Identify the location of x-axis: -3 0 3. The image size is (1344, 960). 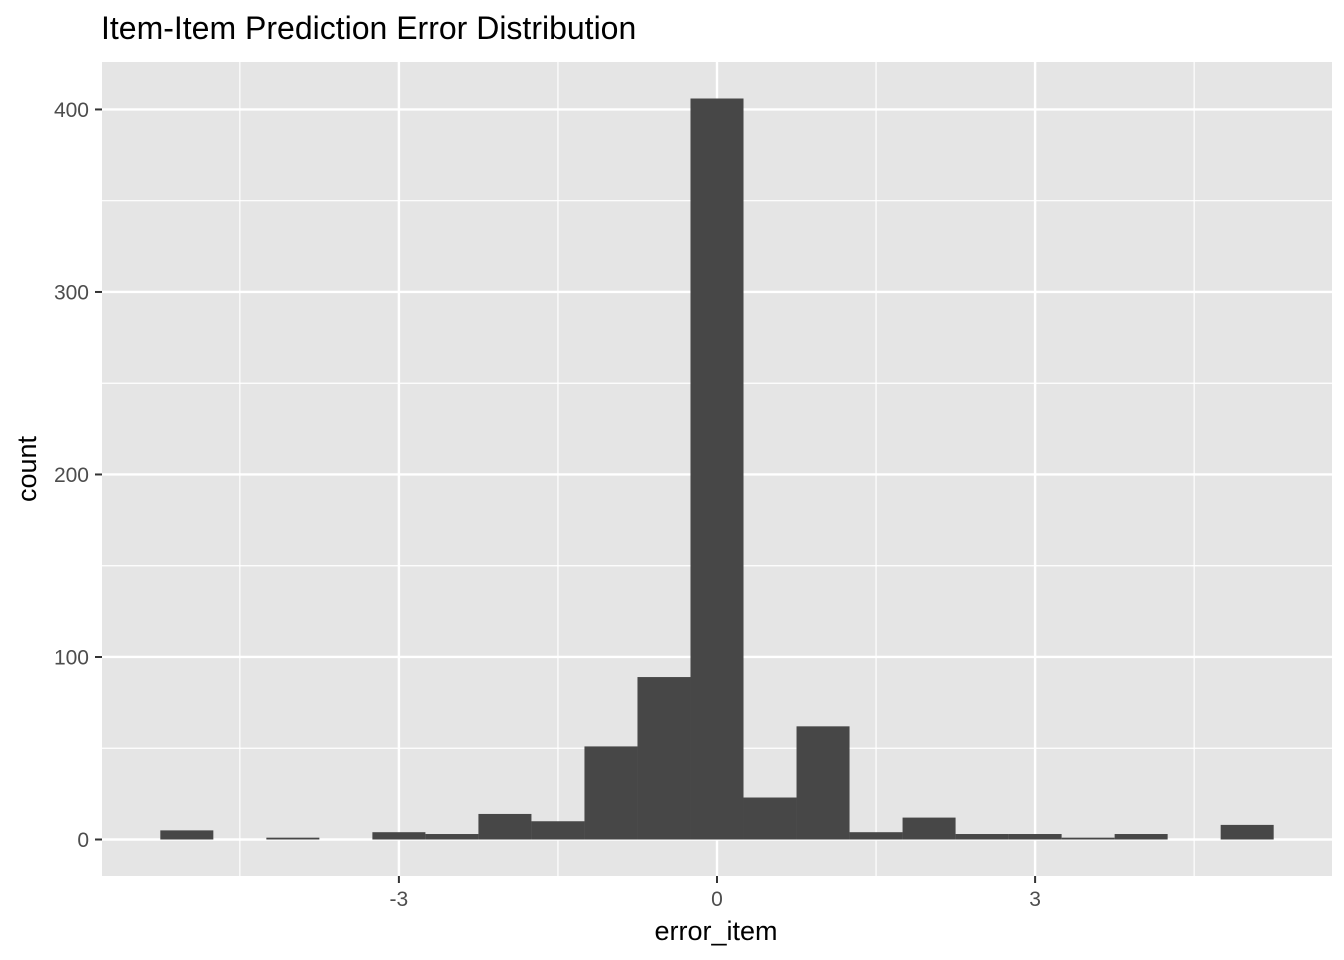
(715, 893).